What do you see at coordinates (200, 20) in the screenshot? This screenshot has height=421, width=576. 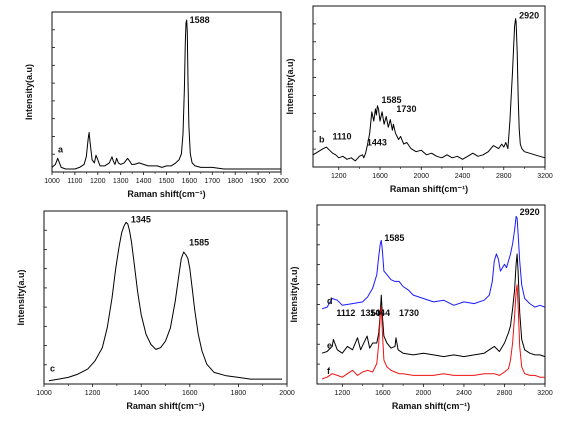 I see `peak-label: 1588` at bounding box center [200, 20].